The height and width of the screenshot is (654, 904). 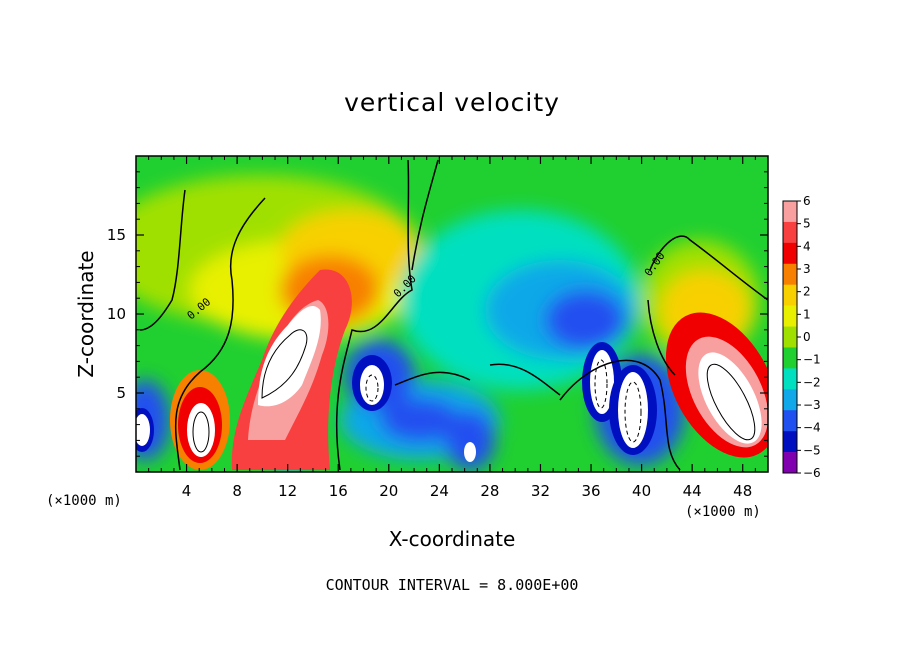 I want to click on inner-contours, so click(x=474, y=391).